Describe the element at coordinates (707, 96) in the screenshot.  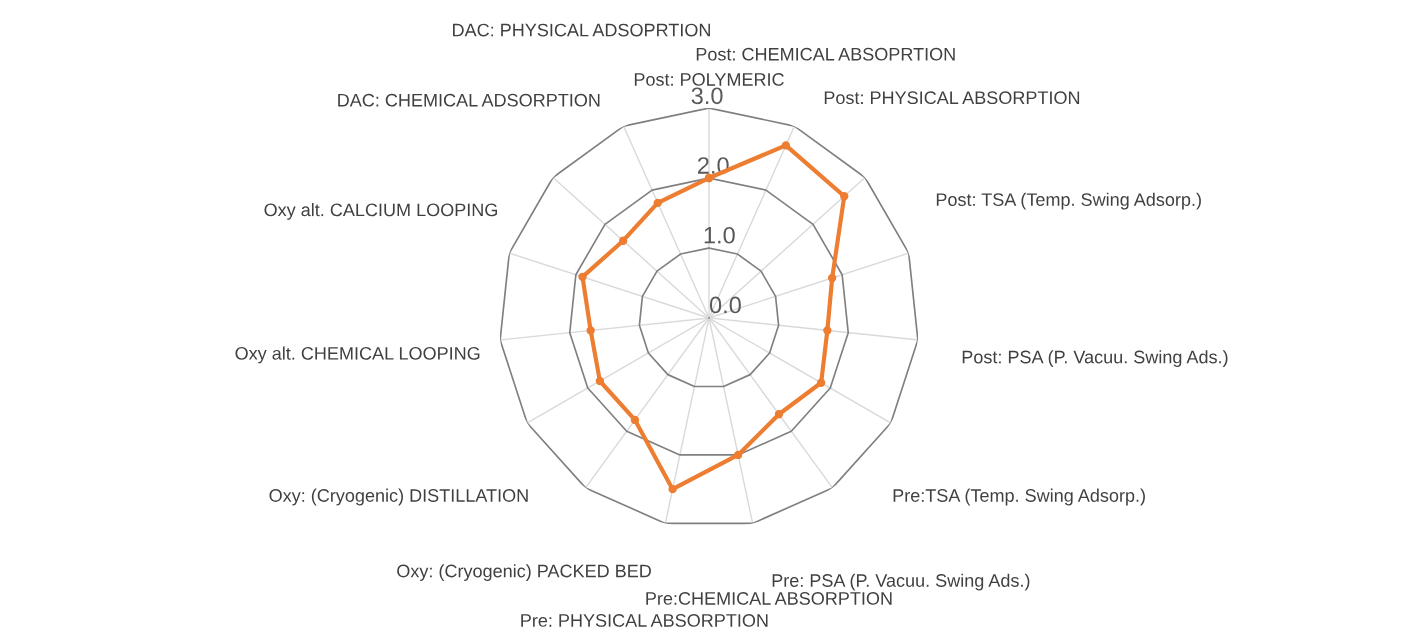
I see `y-tick-label: 3.0` at that location.